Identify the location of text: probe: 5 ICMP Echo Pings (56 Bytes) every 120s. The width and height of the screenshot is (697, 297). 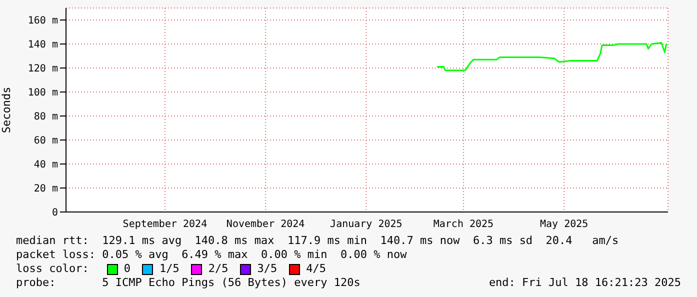
(188, 283).